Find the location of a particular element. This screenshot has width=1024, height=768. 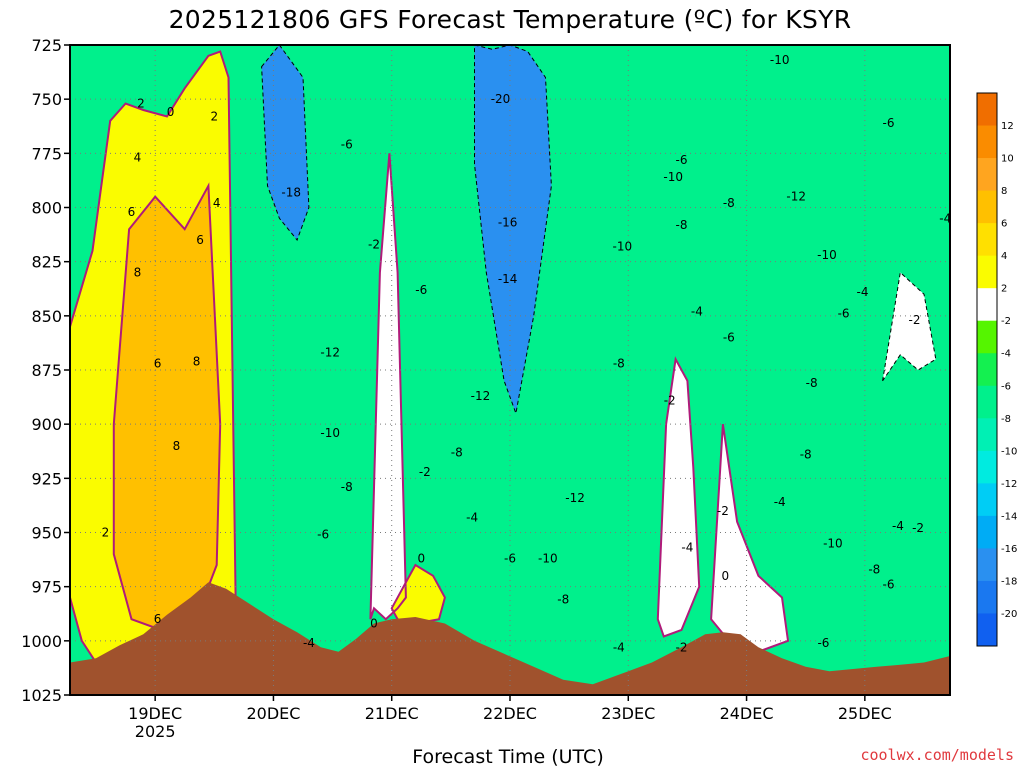

y-tick-label: 925 is located at coordinates (46, 478).